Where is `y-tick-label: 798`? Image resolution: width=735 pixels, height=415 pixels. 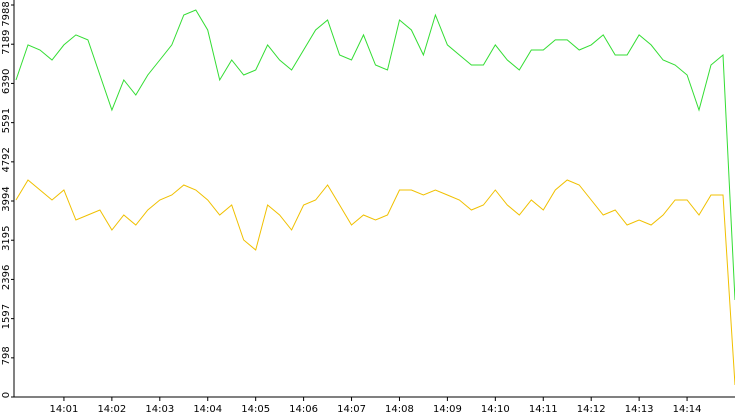
y-tick-label: 798 is located at coordinates (6, 355).